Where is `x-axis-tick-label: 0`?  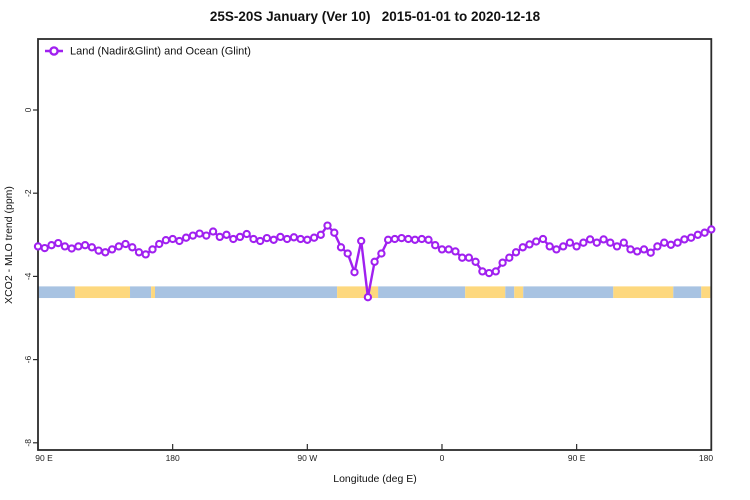
x-axis-tick-label: 0 is located at coordinates (442, 458).